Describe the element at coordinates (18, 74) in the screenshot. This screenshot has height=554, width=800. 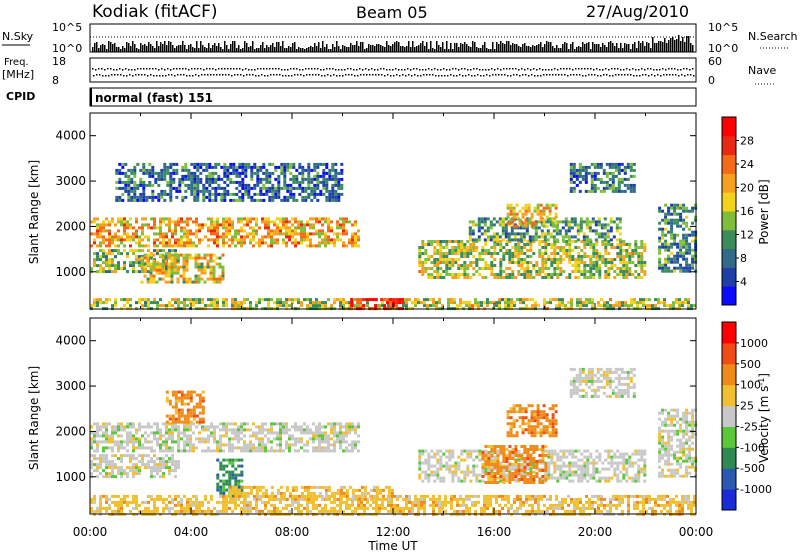
I see `freq-label-2: [MHz]` at that location.